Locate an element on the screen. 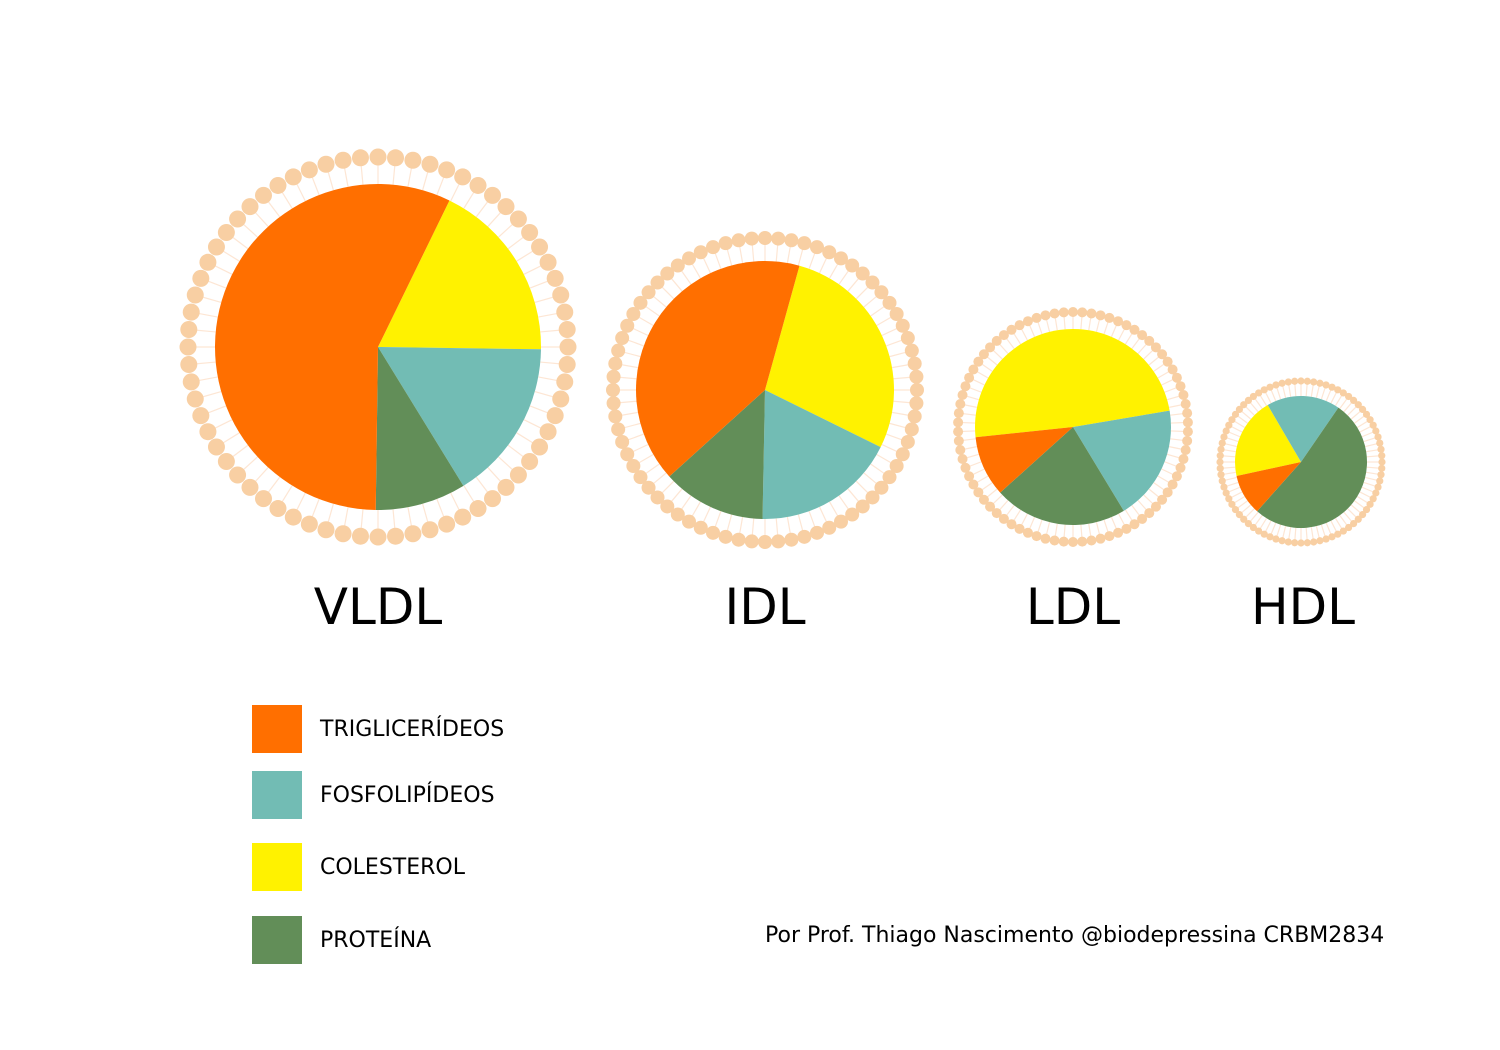  legend-item-proteina: PROTEÍNA is located at coordinates (341, 940).